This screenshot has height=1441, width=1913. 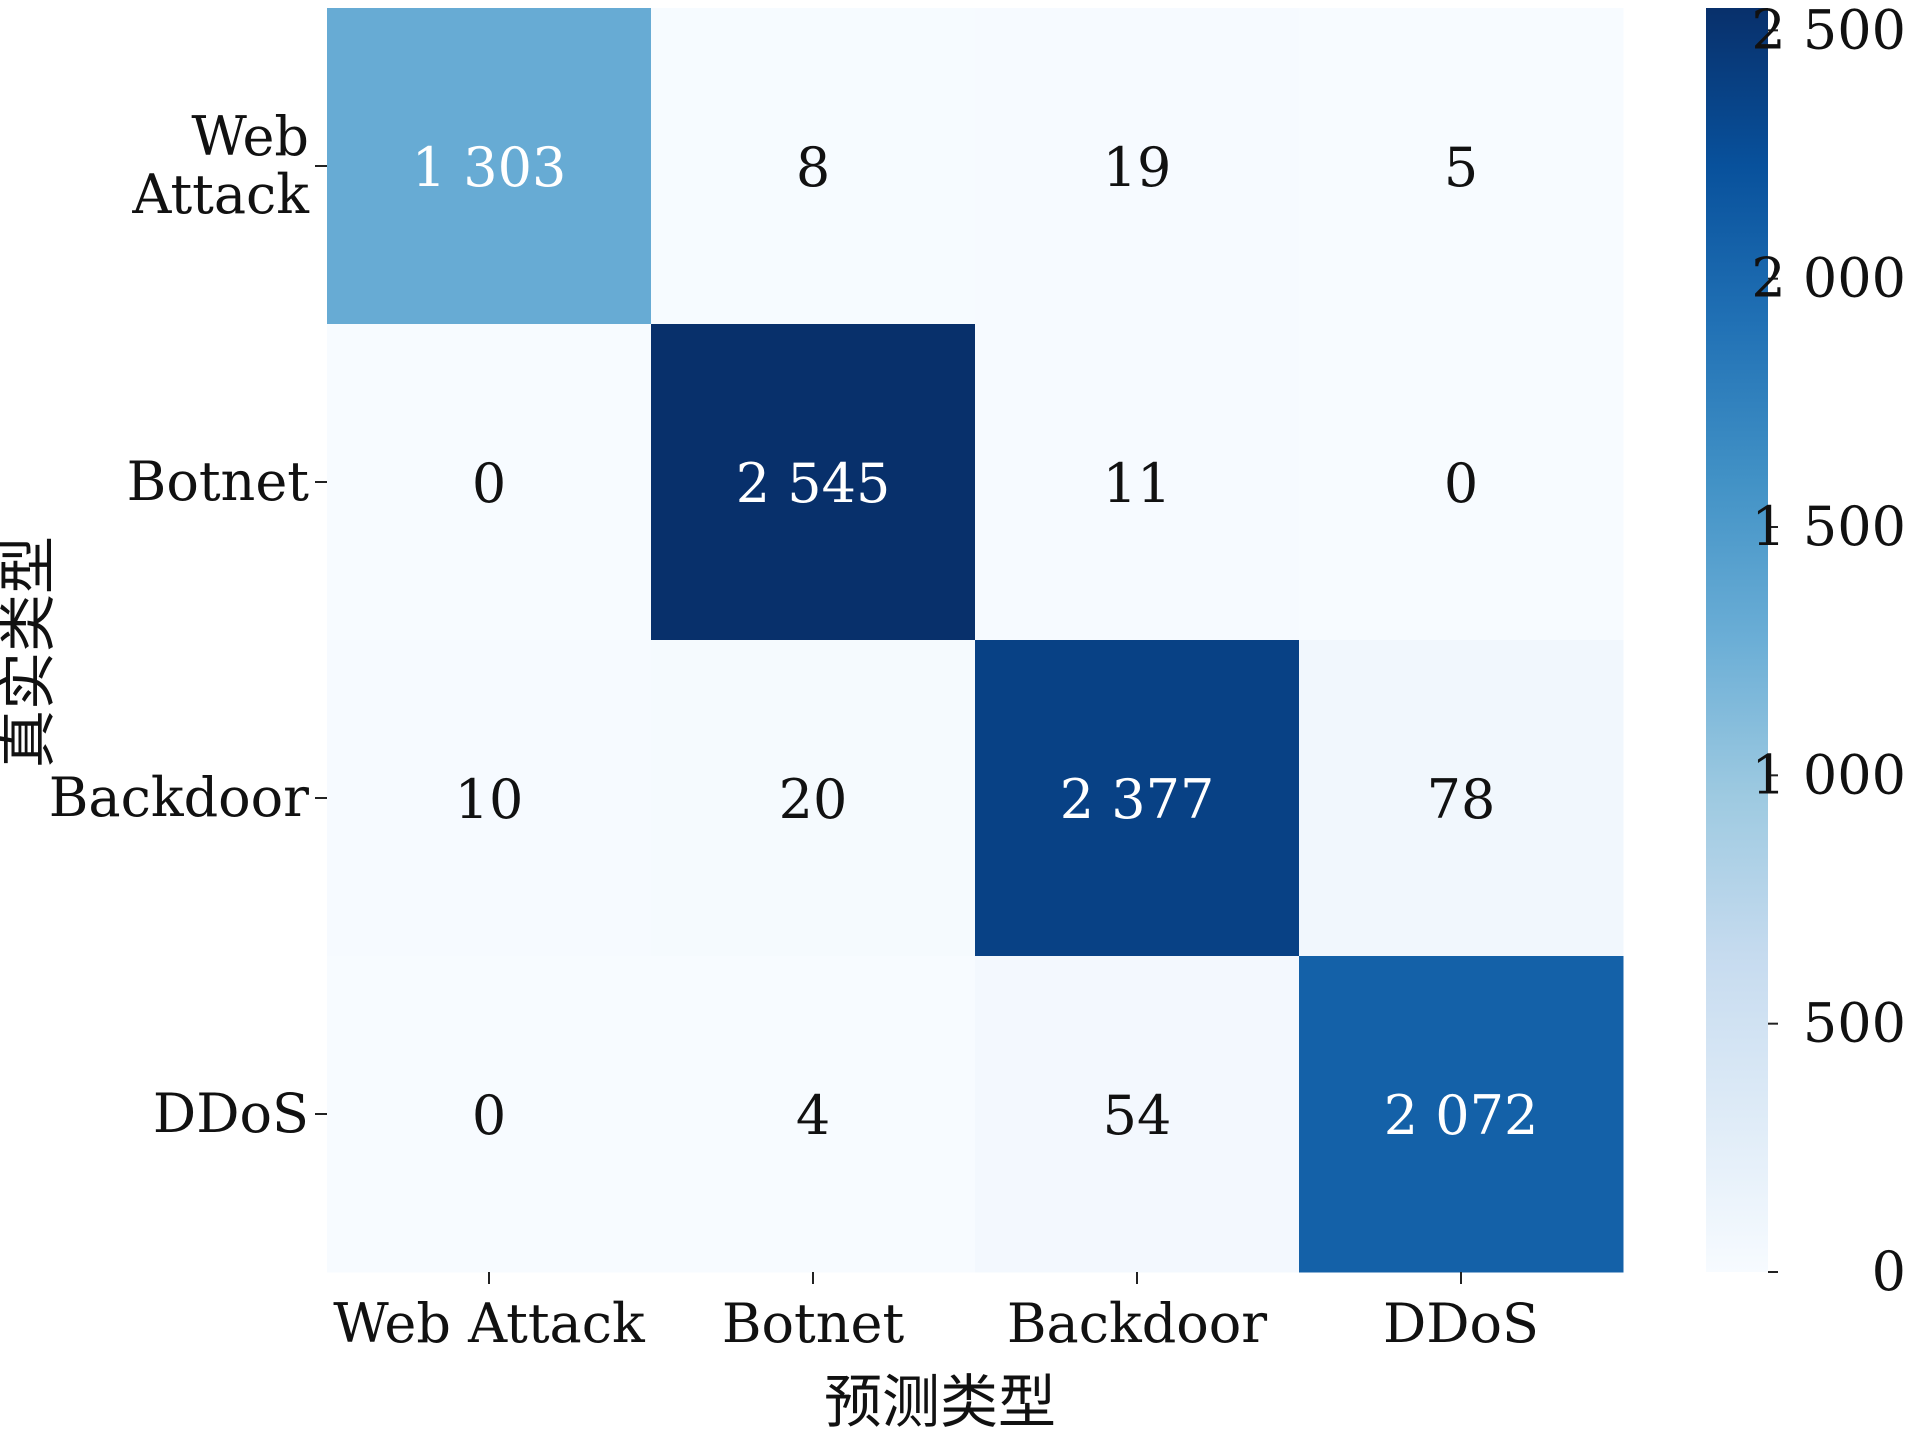 I want to click on x-tick-label: Botnet, so click(x=813, y=1323).